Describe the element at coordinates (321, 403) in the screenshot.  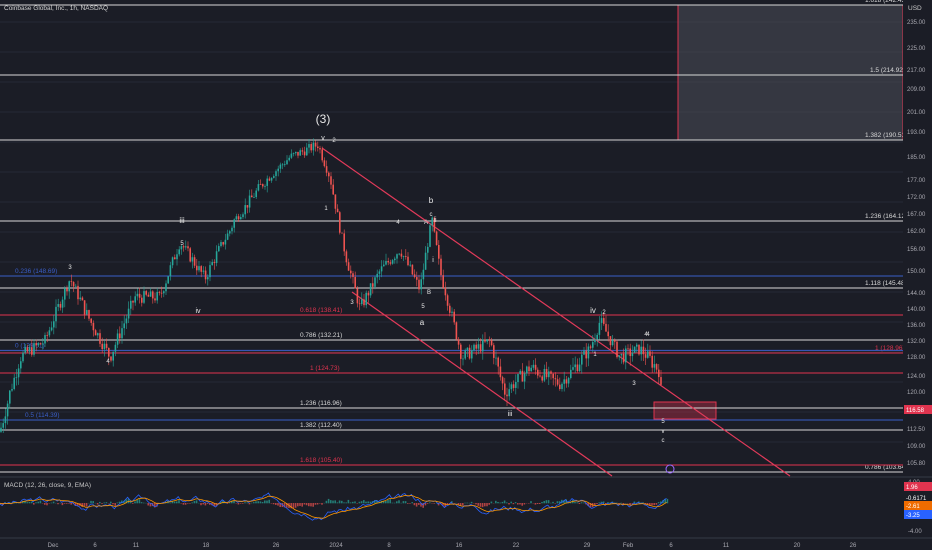
I see `fib-level-white-label: 1.236 (116.96)` at that location.